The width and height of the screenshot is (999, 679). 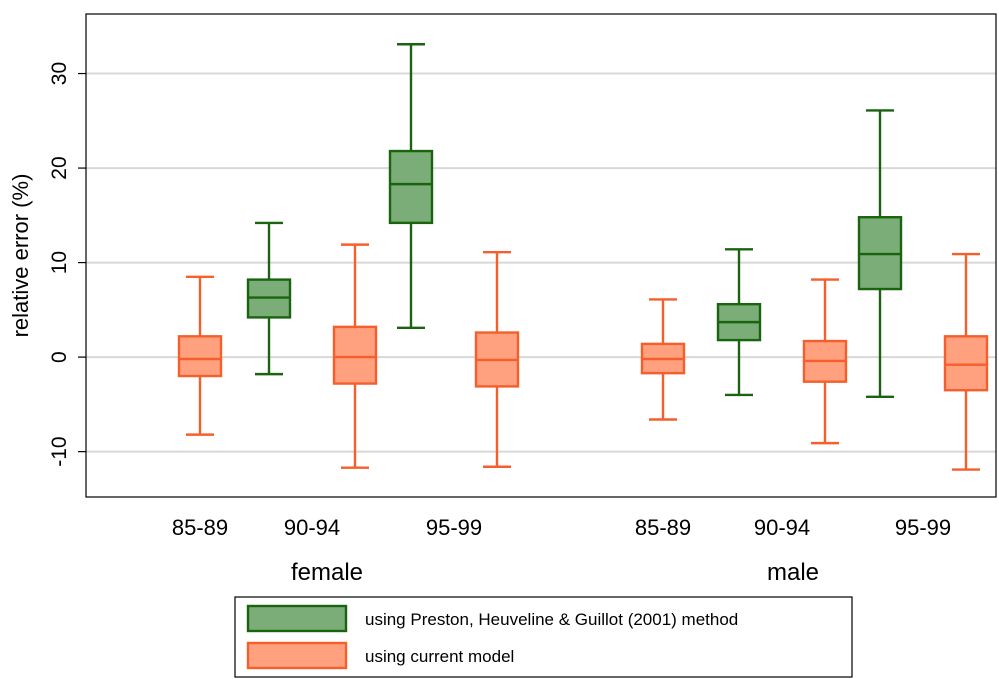 What do you see at coordinates (59, 357) in the screenshot?
I see `y-tick-label: 0` at bounding box center [59, 357].